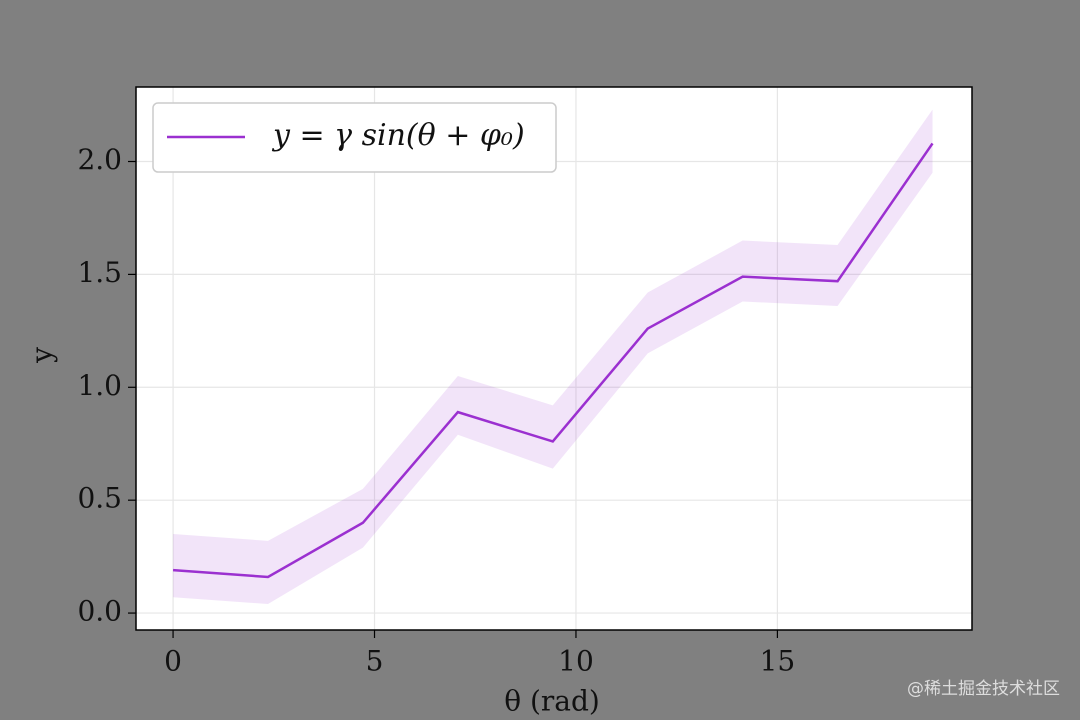 This screenshot has height=720, width=1080. What do you see at coordinates (173, 661) in the screenshot?
I see `x-tick-label: 0` at bounding box center [173, 661].